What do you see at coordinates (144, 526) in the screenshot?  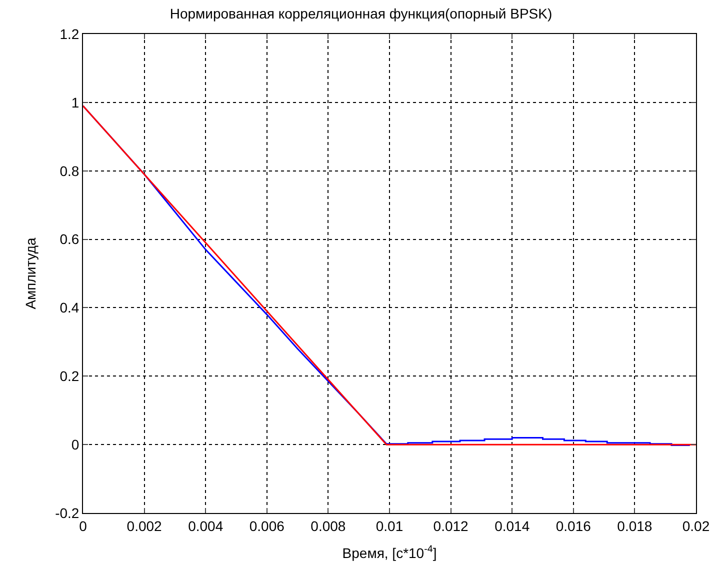 I see `x-tick-label: 0.002` at bounding box center [144, 526].